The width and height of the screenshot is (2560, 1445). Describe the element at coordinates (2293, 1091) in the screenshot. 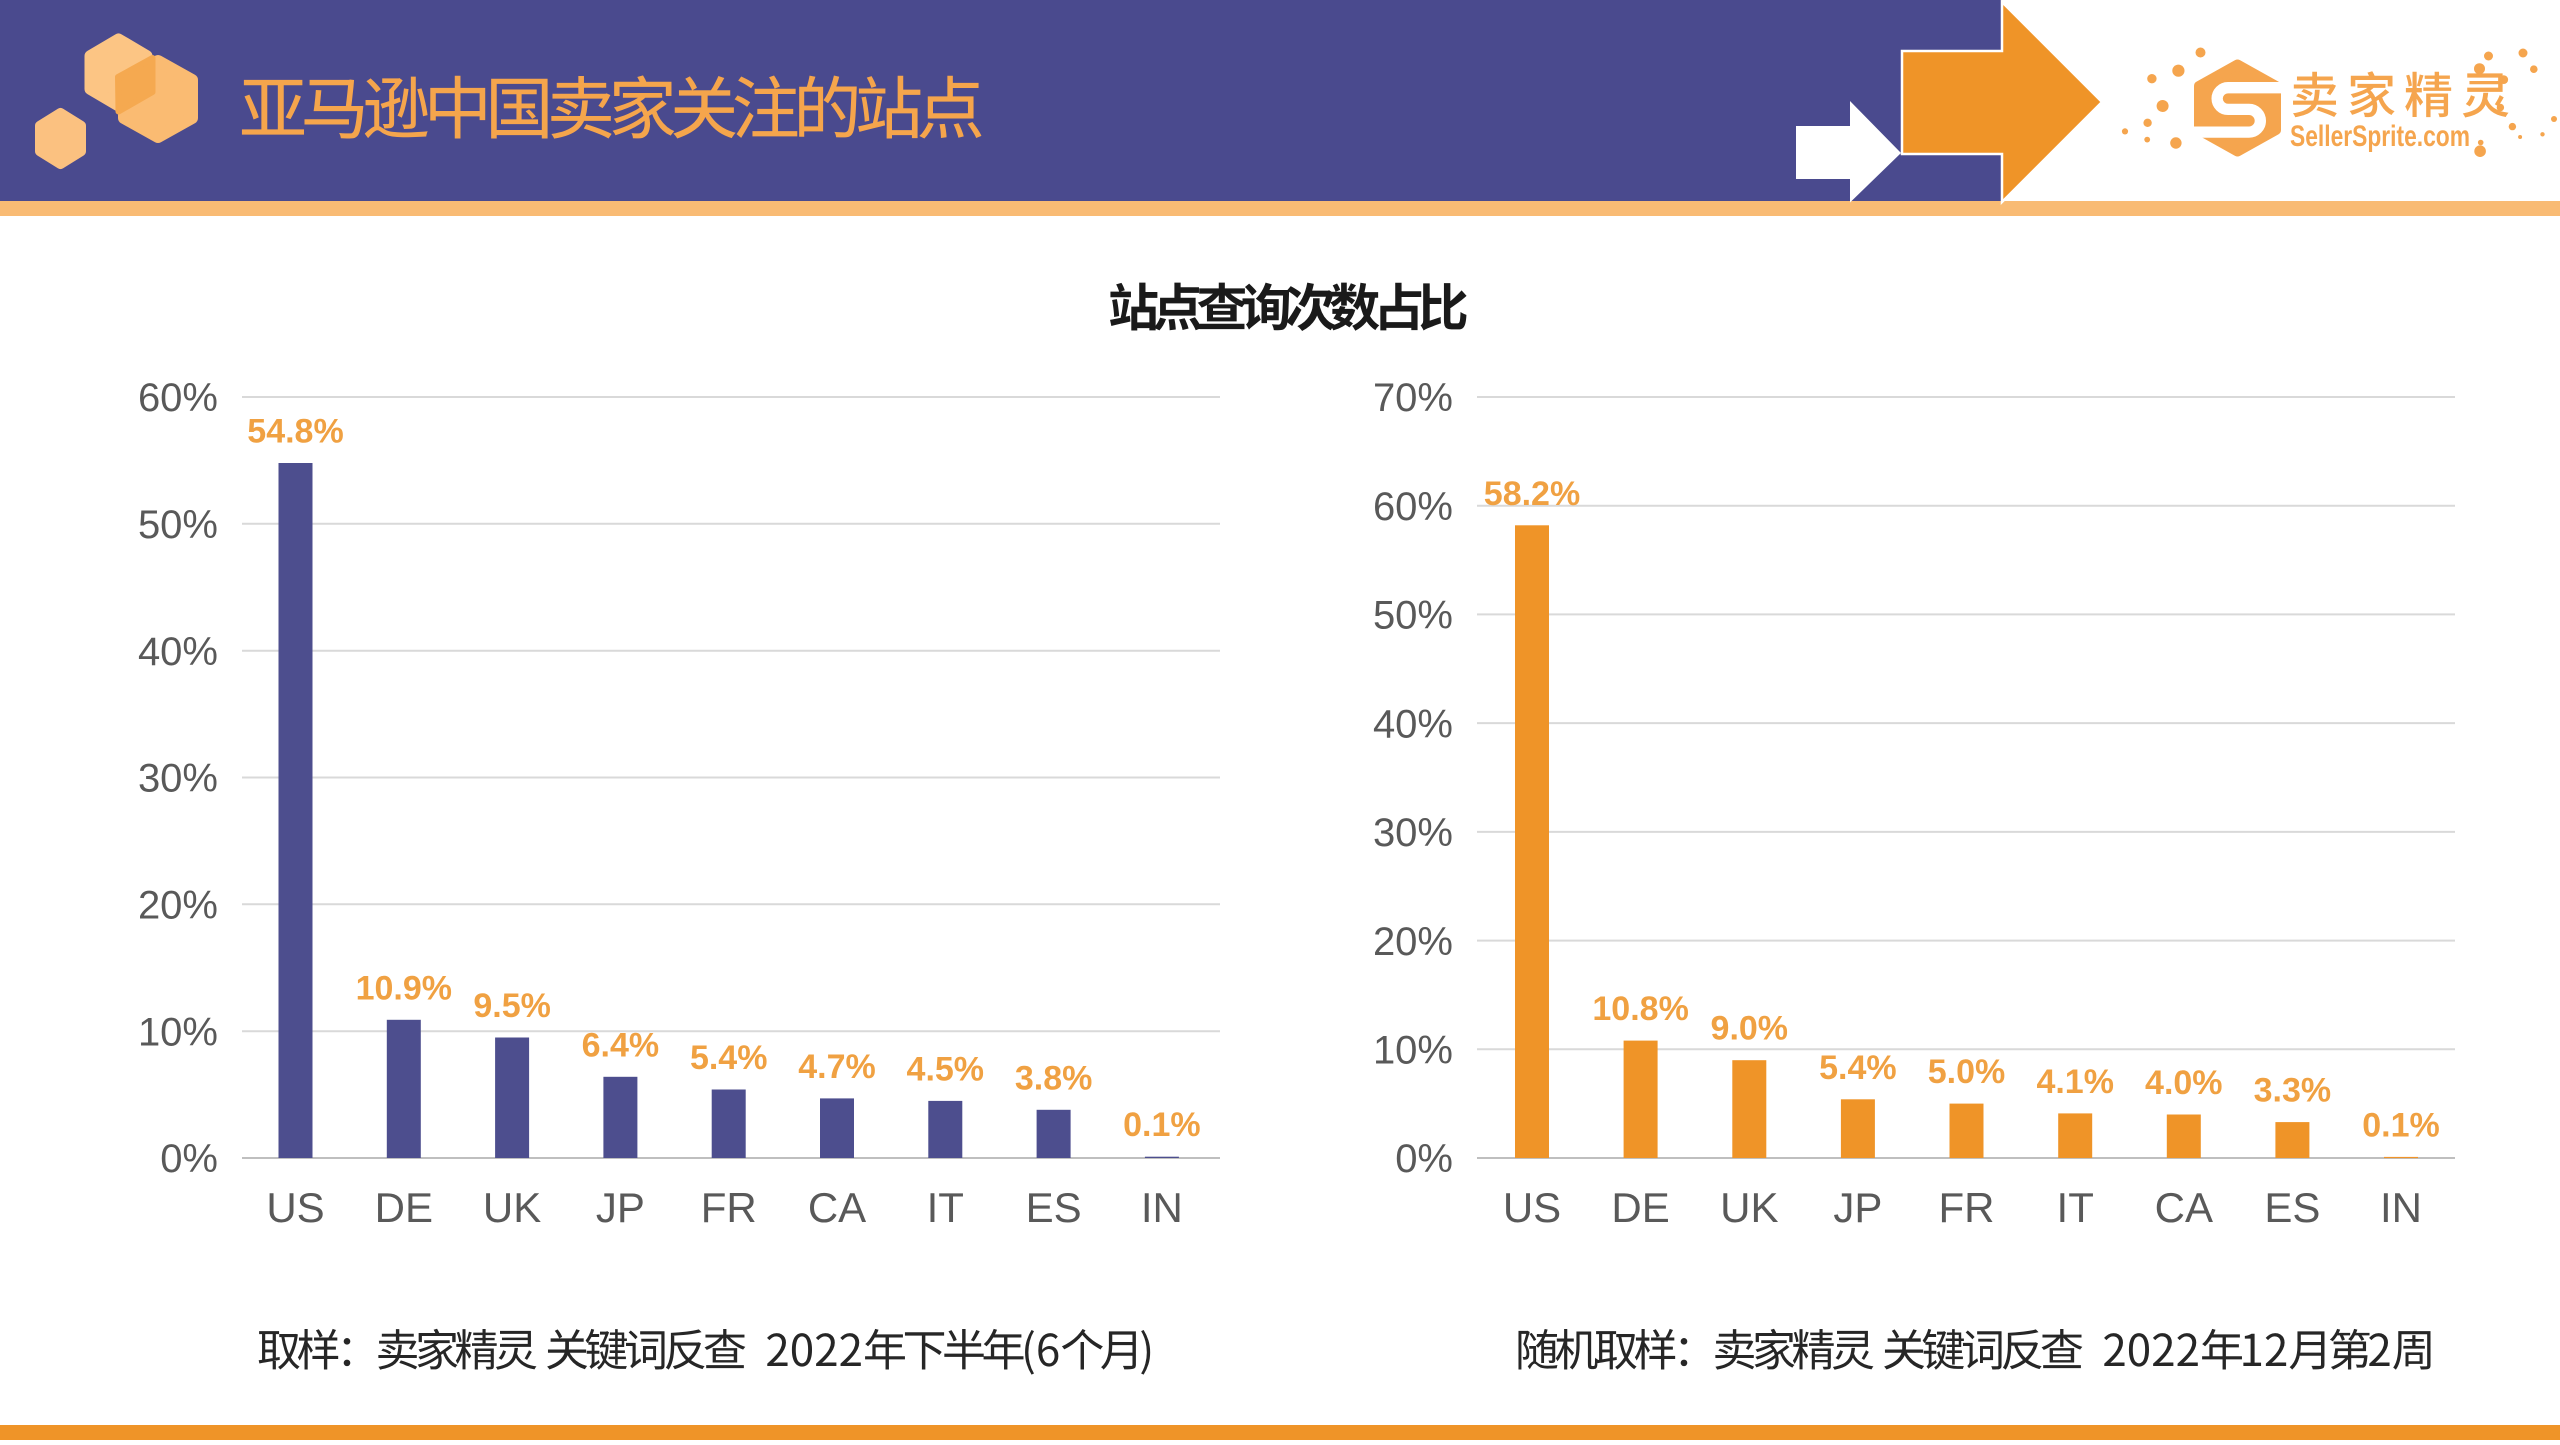

I see `svg-text: 3.3%` at that location.